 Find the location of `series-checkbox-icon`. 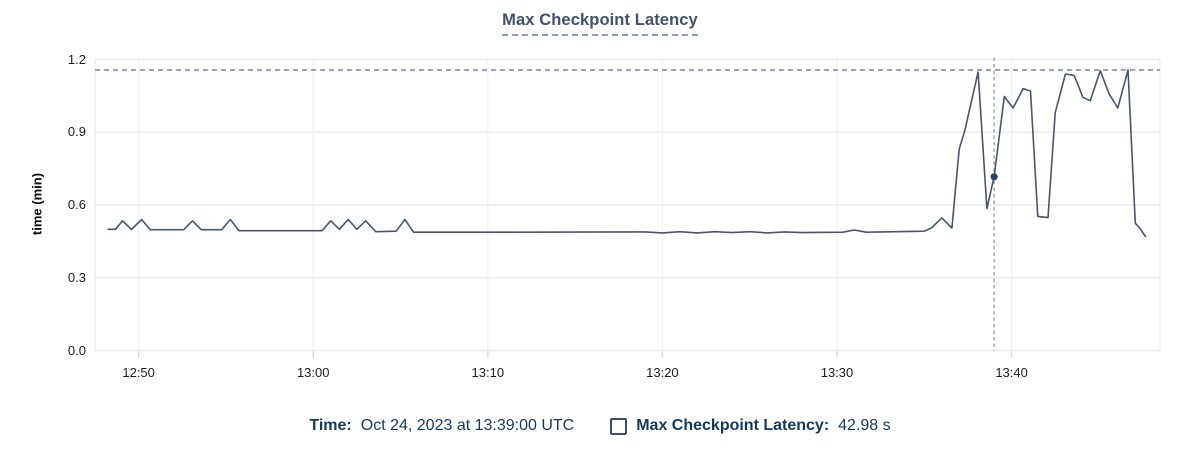

series-checkbox-icon is located at coordinates (619, 426).